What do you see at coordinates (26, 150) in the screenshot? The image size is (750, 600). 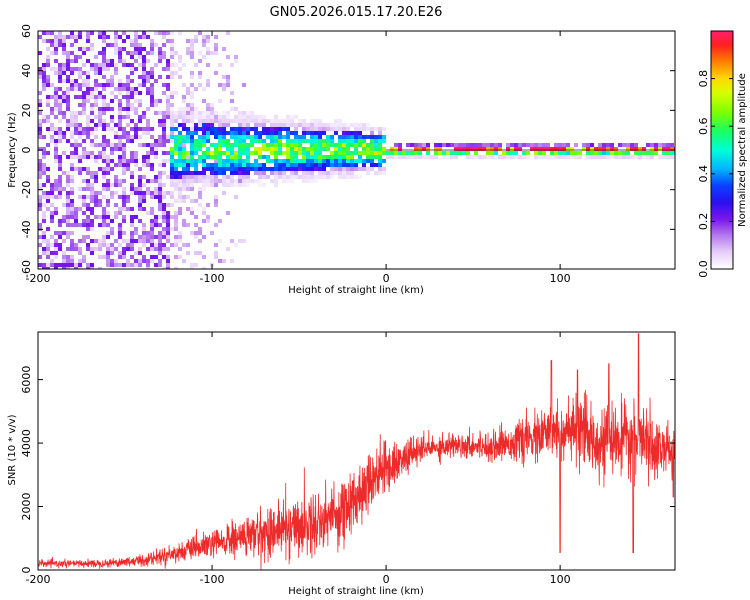 I see `y-tick-label: 0` at bounding box center [26, 150].